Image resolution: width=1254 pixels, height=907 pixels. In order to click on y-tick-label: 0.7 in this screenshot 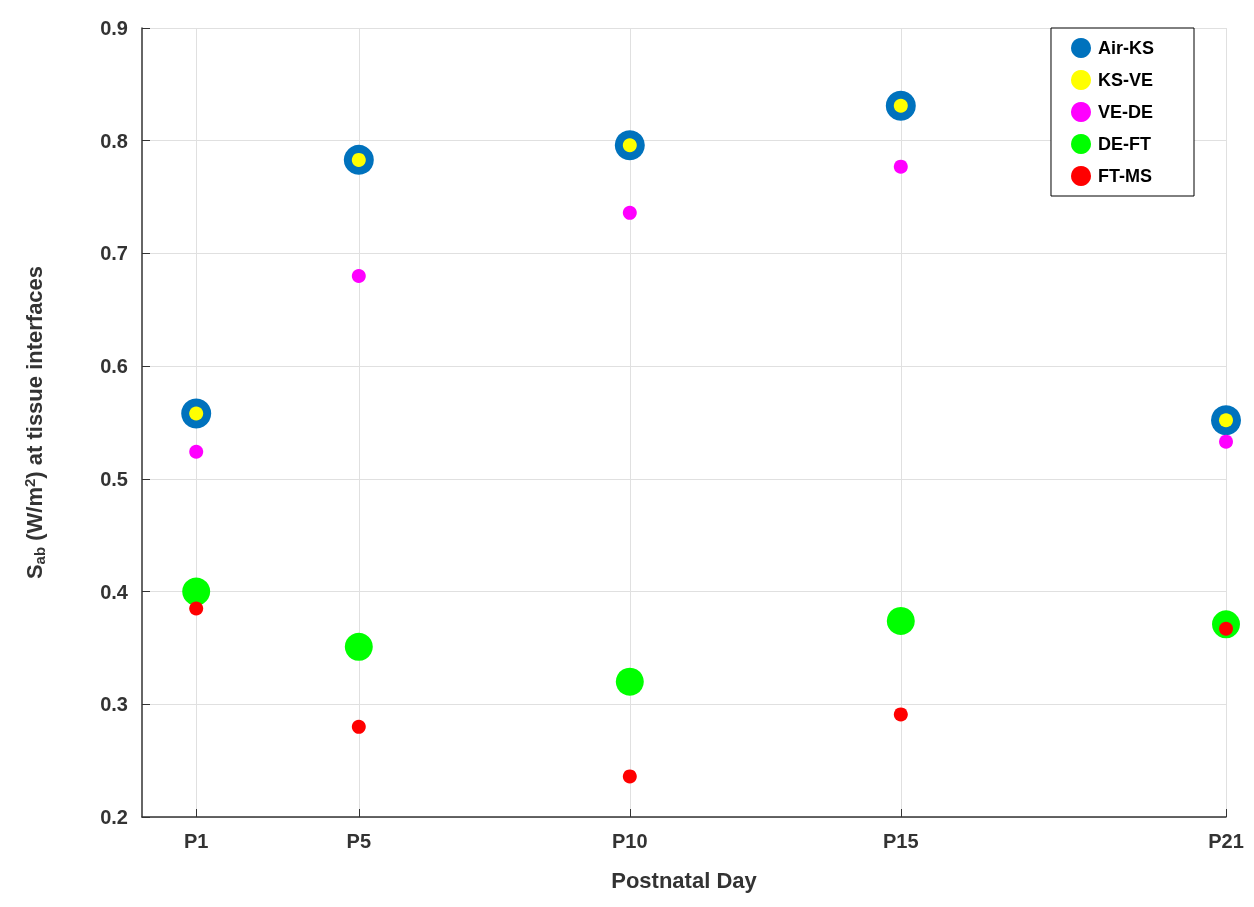, I will do `click(114, 253)`.